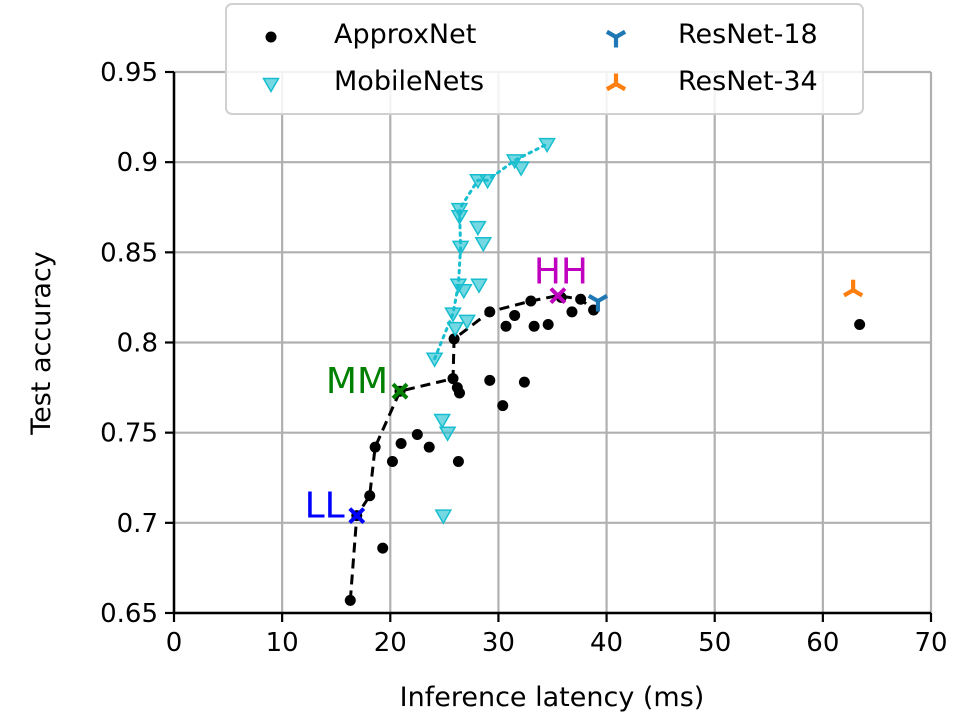 This screenshot has width=960, height=720. What do you see at coordinates (405, 34) in the screenshot?
I see `legend-label-approxnet: ApproxNet` at bounding box center [405, 34].